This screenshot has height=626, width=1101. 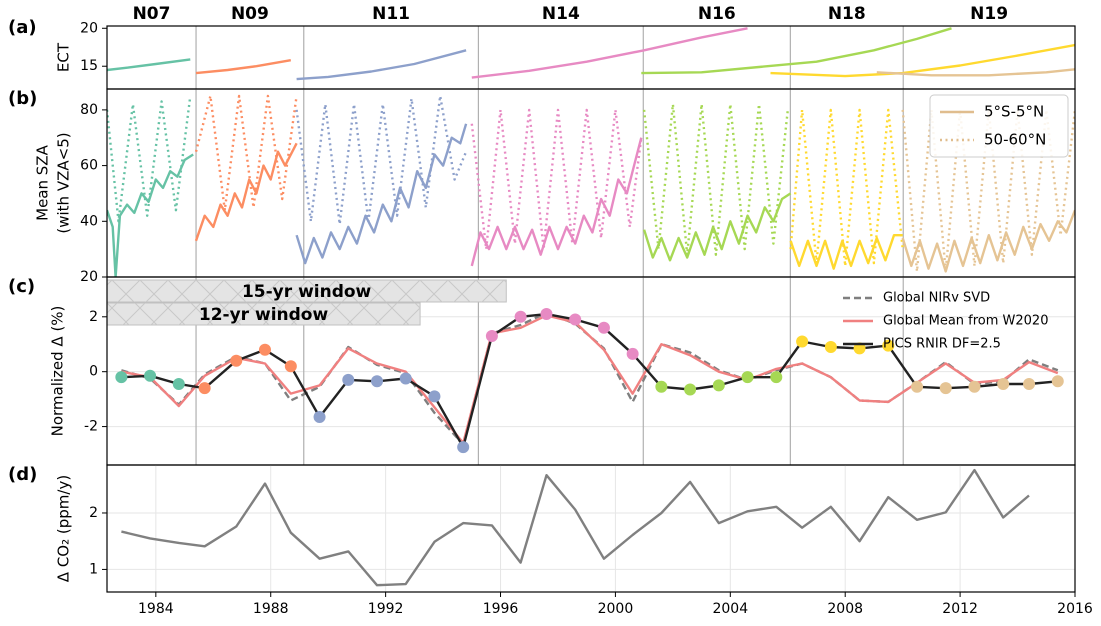 What do you see at coordinates (64, 57) in the screenshot?
I see `y-axis-label: ECT` at bounding box center [64, 57].